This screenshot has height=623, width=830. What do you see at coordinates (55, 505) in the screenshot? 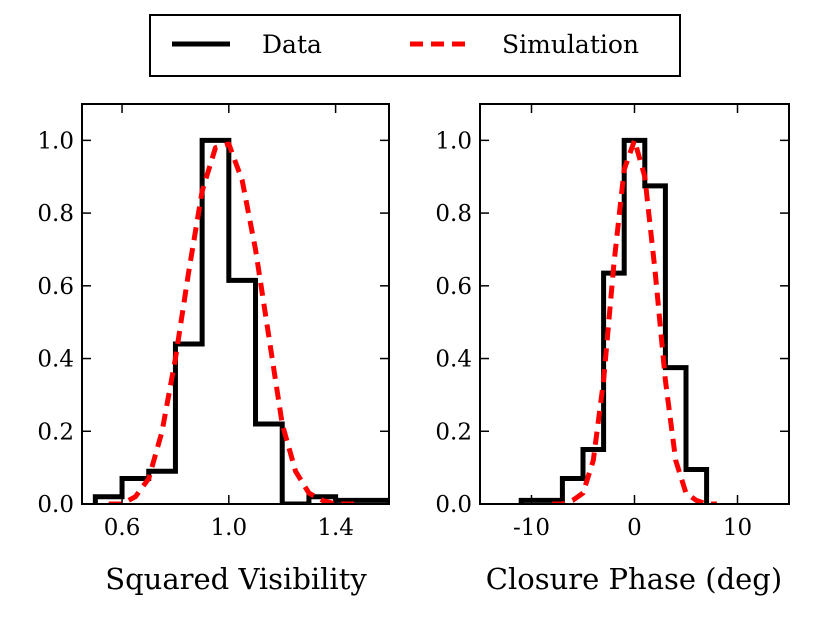
I see `squared-visibility-ytick-label: 0.0` at bounding box center [55, 505].